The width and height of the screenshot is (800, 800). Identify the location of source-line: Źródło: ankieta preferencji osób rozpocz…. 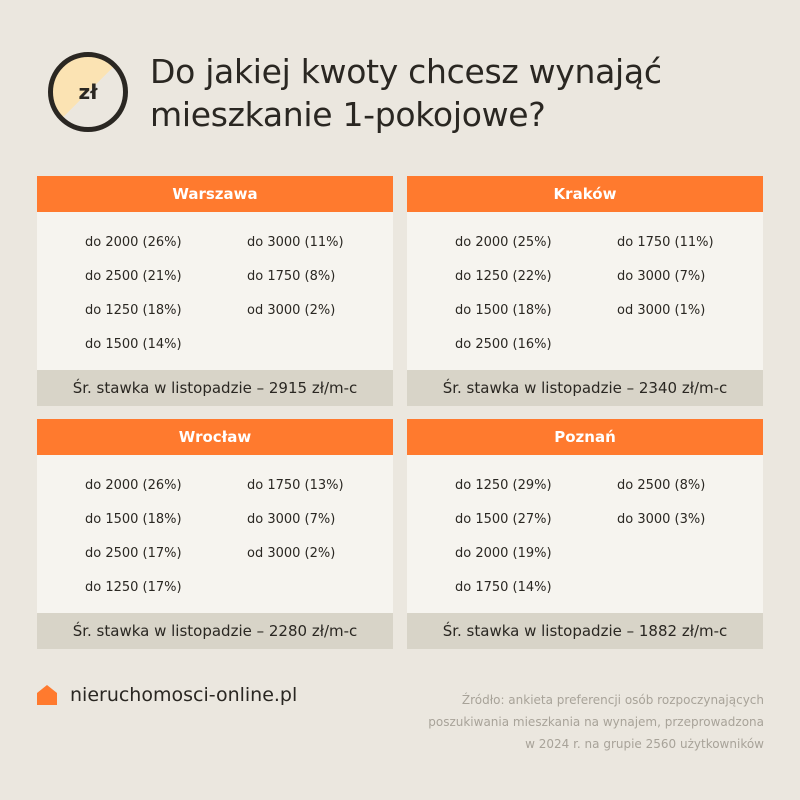
(612, 700).